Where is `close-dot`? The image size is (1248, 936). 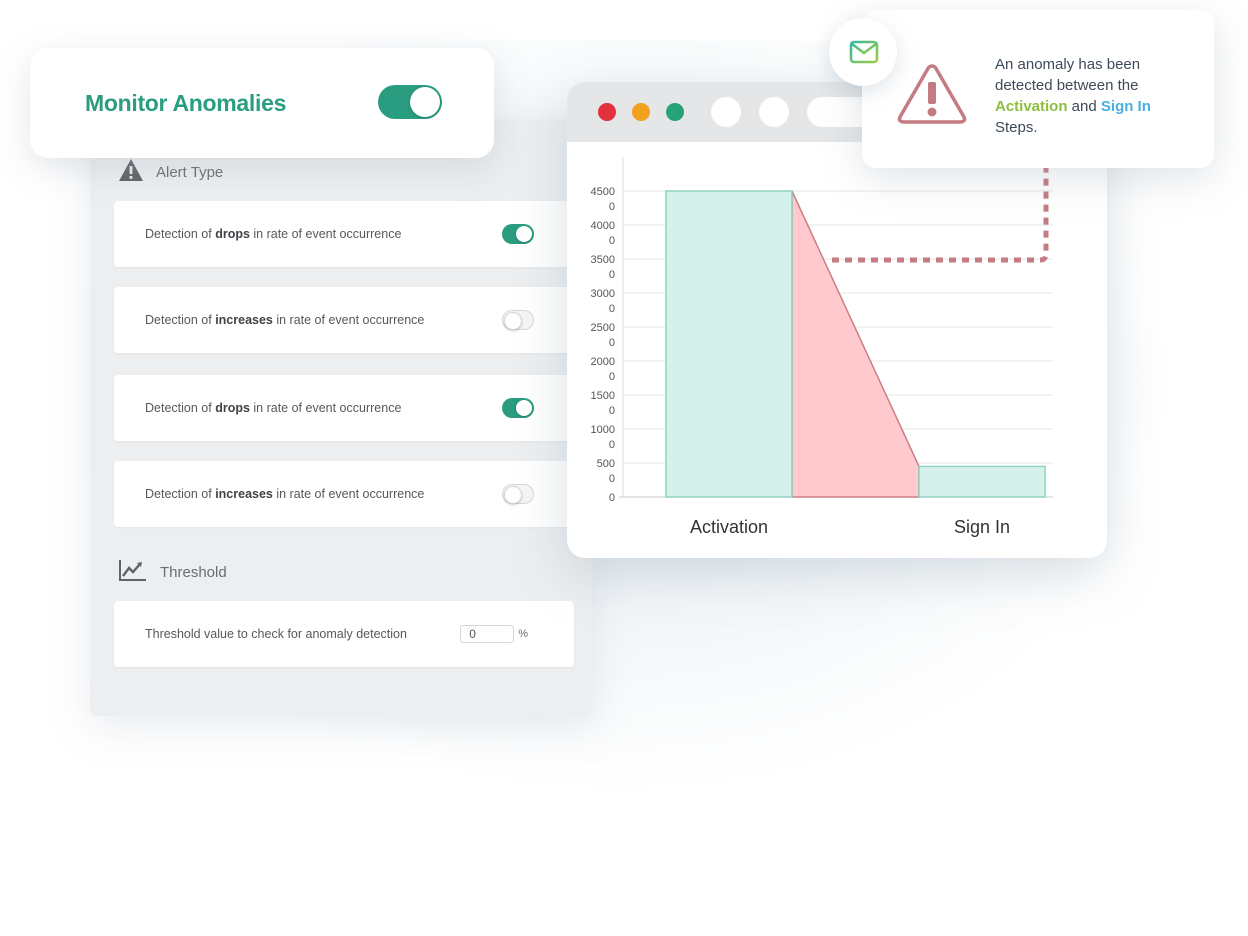
close-dot is located at coordinates (607, 112).